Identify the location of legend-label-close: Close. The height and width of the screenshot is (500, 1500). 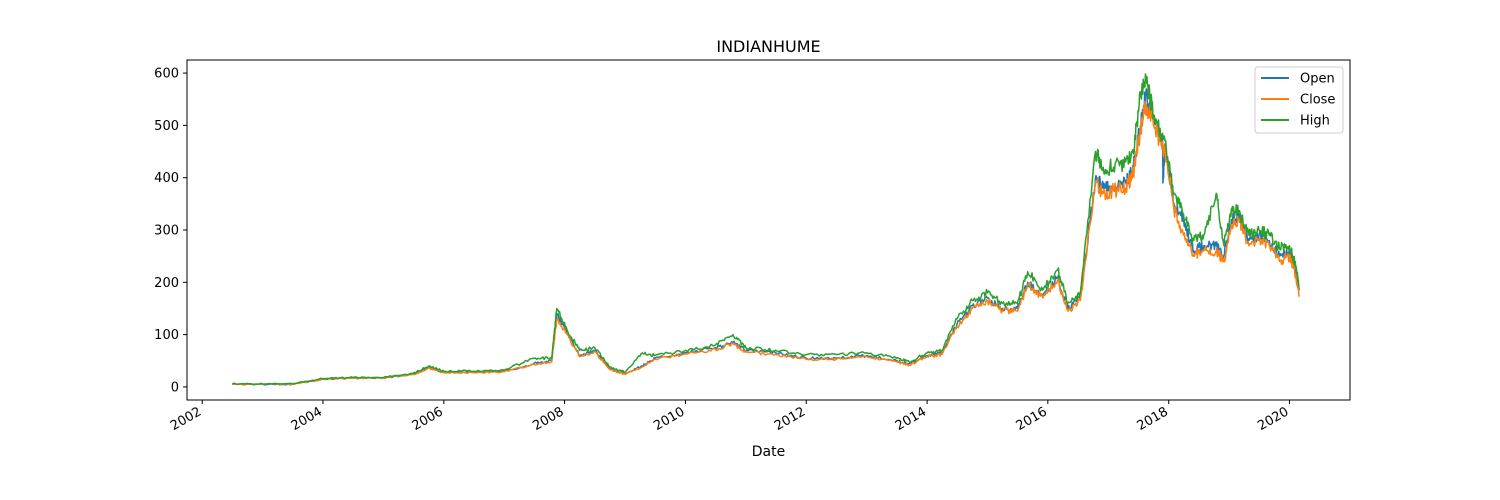
(1317, 100).